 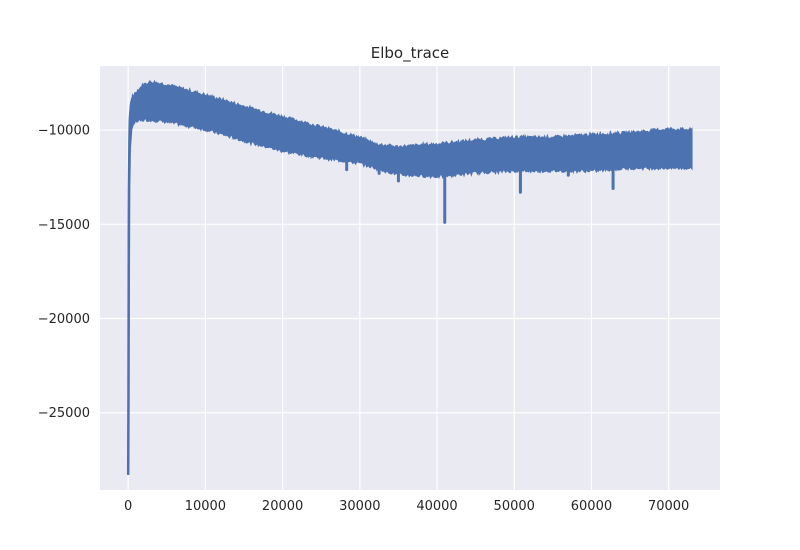 I want to click on y-tick-label: −10000, so click(x=64, y=131).